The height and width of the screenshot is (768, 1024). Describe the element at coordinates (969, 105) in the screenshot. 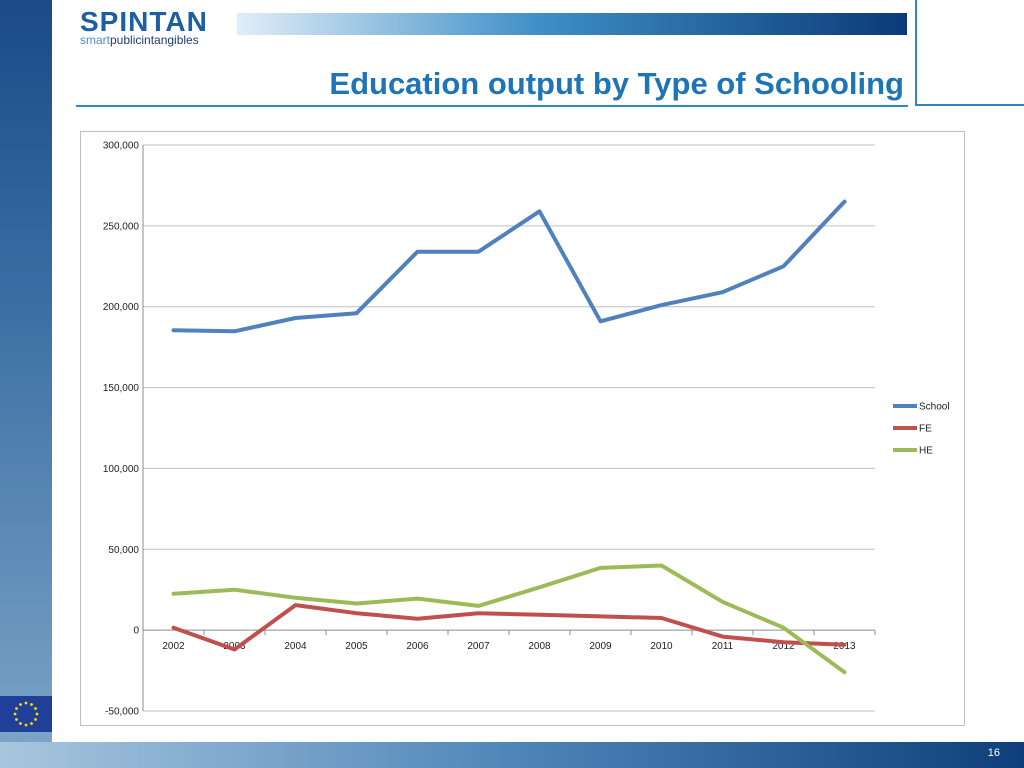

I see `corner-line-horizontal` at that location.